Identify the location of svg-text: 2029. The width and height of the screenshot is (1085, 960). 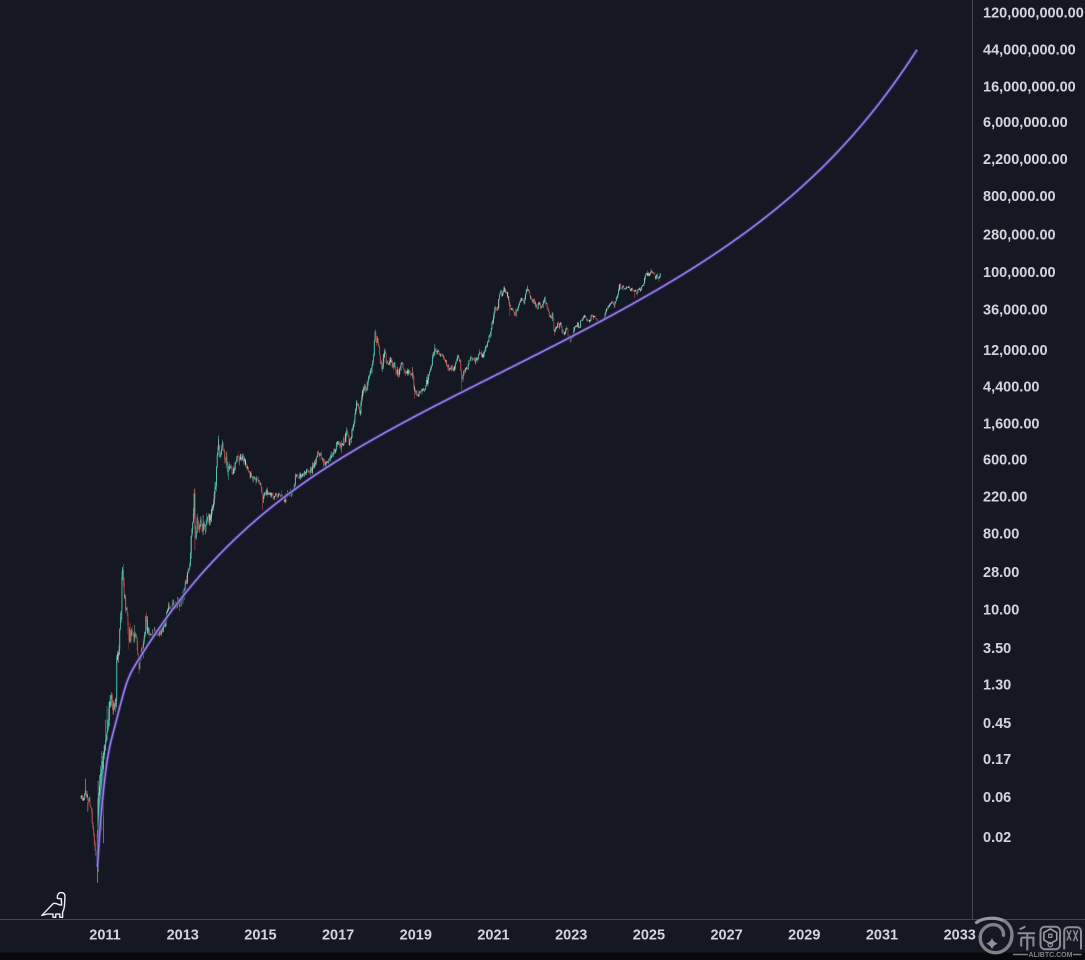
(804, 936).